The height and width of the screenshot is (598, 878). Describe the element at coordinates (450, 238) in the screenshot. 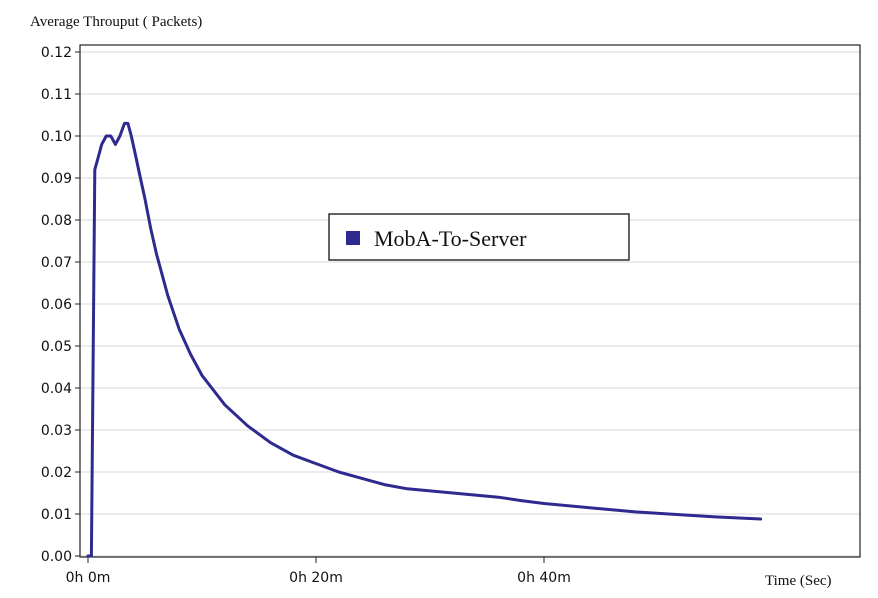

I see `legend-entry-moba-to-server: MobA-To-Server` at that location.